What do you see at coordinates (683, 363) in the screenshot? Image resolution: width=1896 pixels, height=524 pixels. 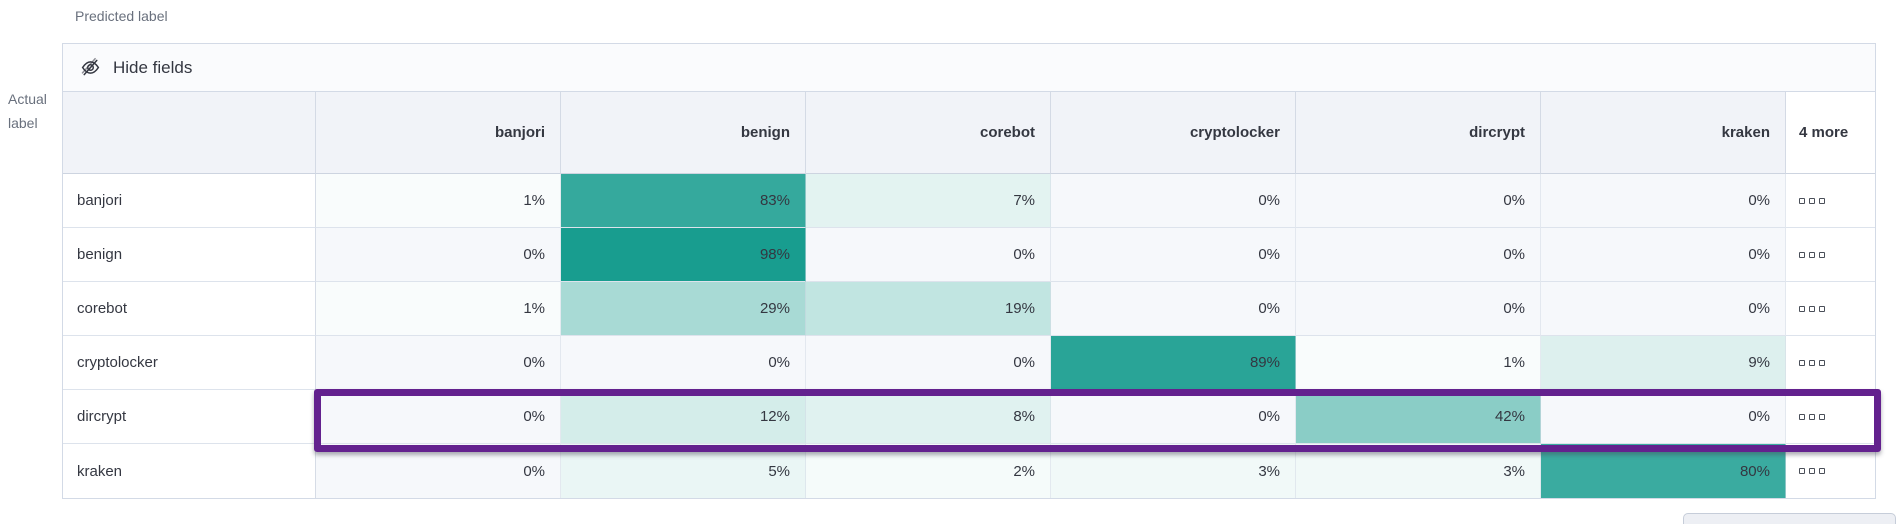 I see `matrix-cell-cryptolocker-benign: 0%` at bounding box center [683, 363].